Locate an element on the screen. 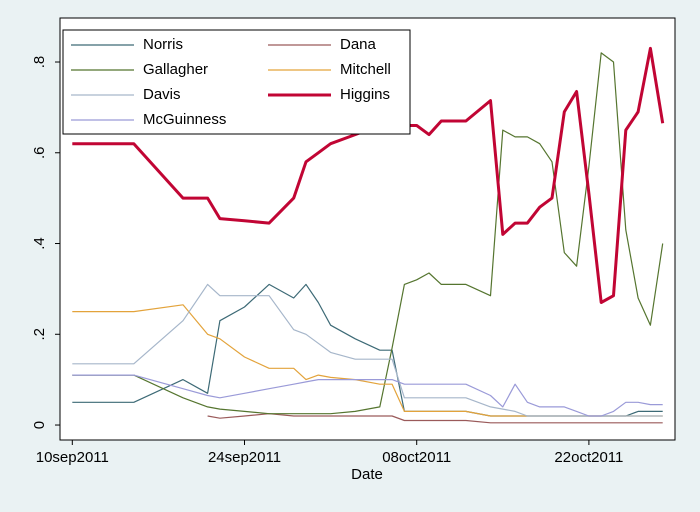  legend-label: Higgins is located at coordinates (365, 94).